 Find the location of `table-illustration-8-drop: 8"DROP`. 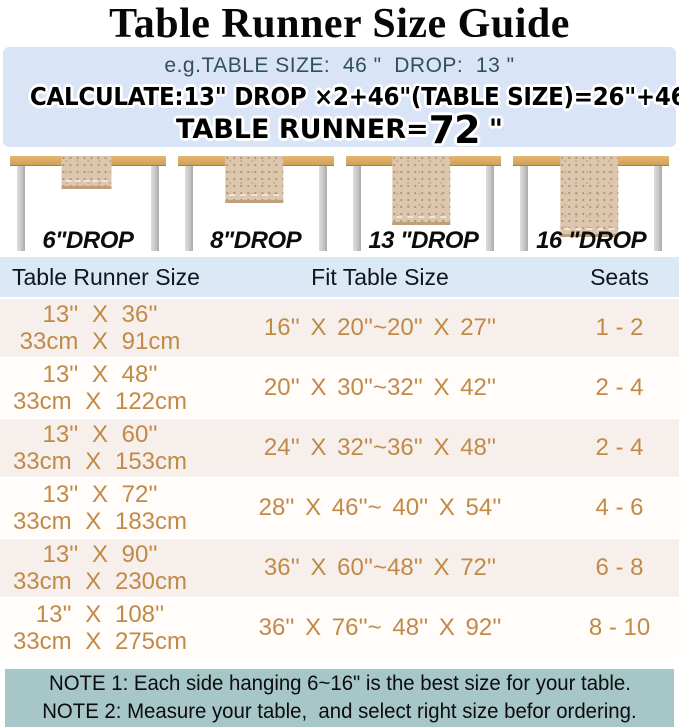

table-illustration-8-drop: 8"DROP is located at coordinates (255, 202).